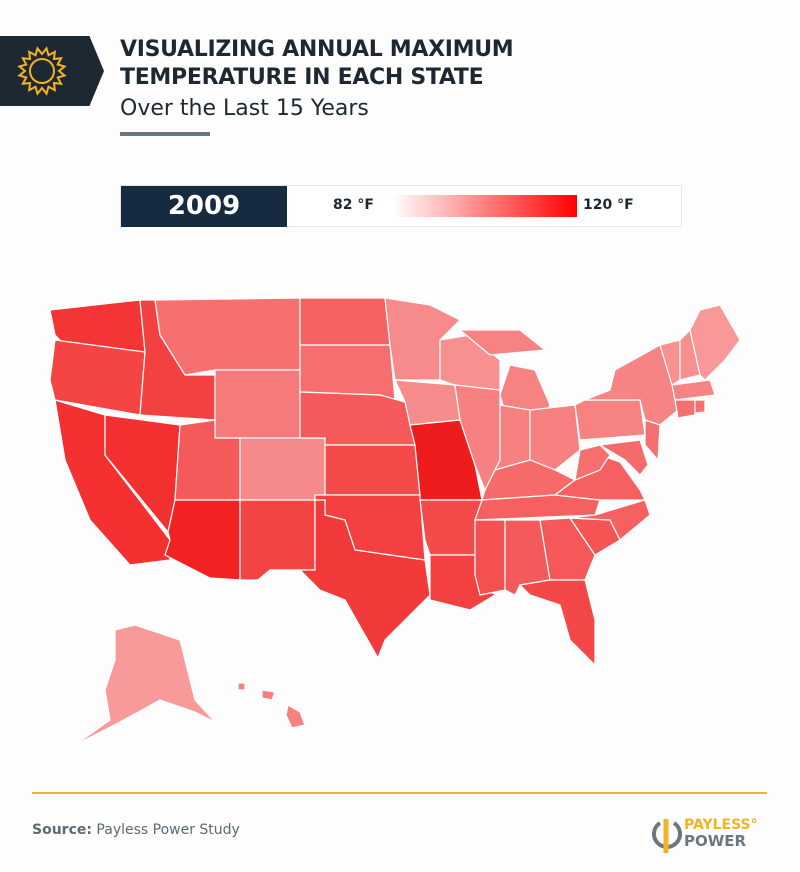  Describe the element at coordinates (347, 372) in the screenshot. I see `state-sd` at that location.